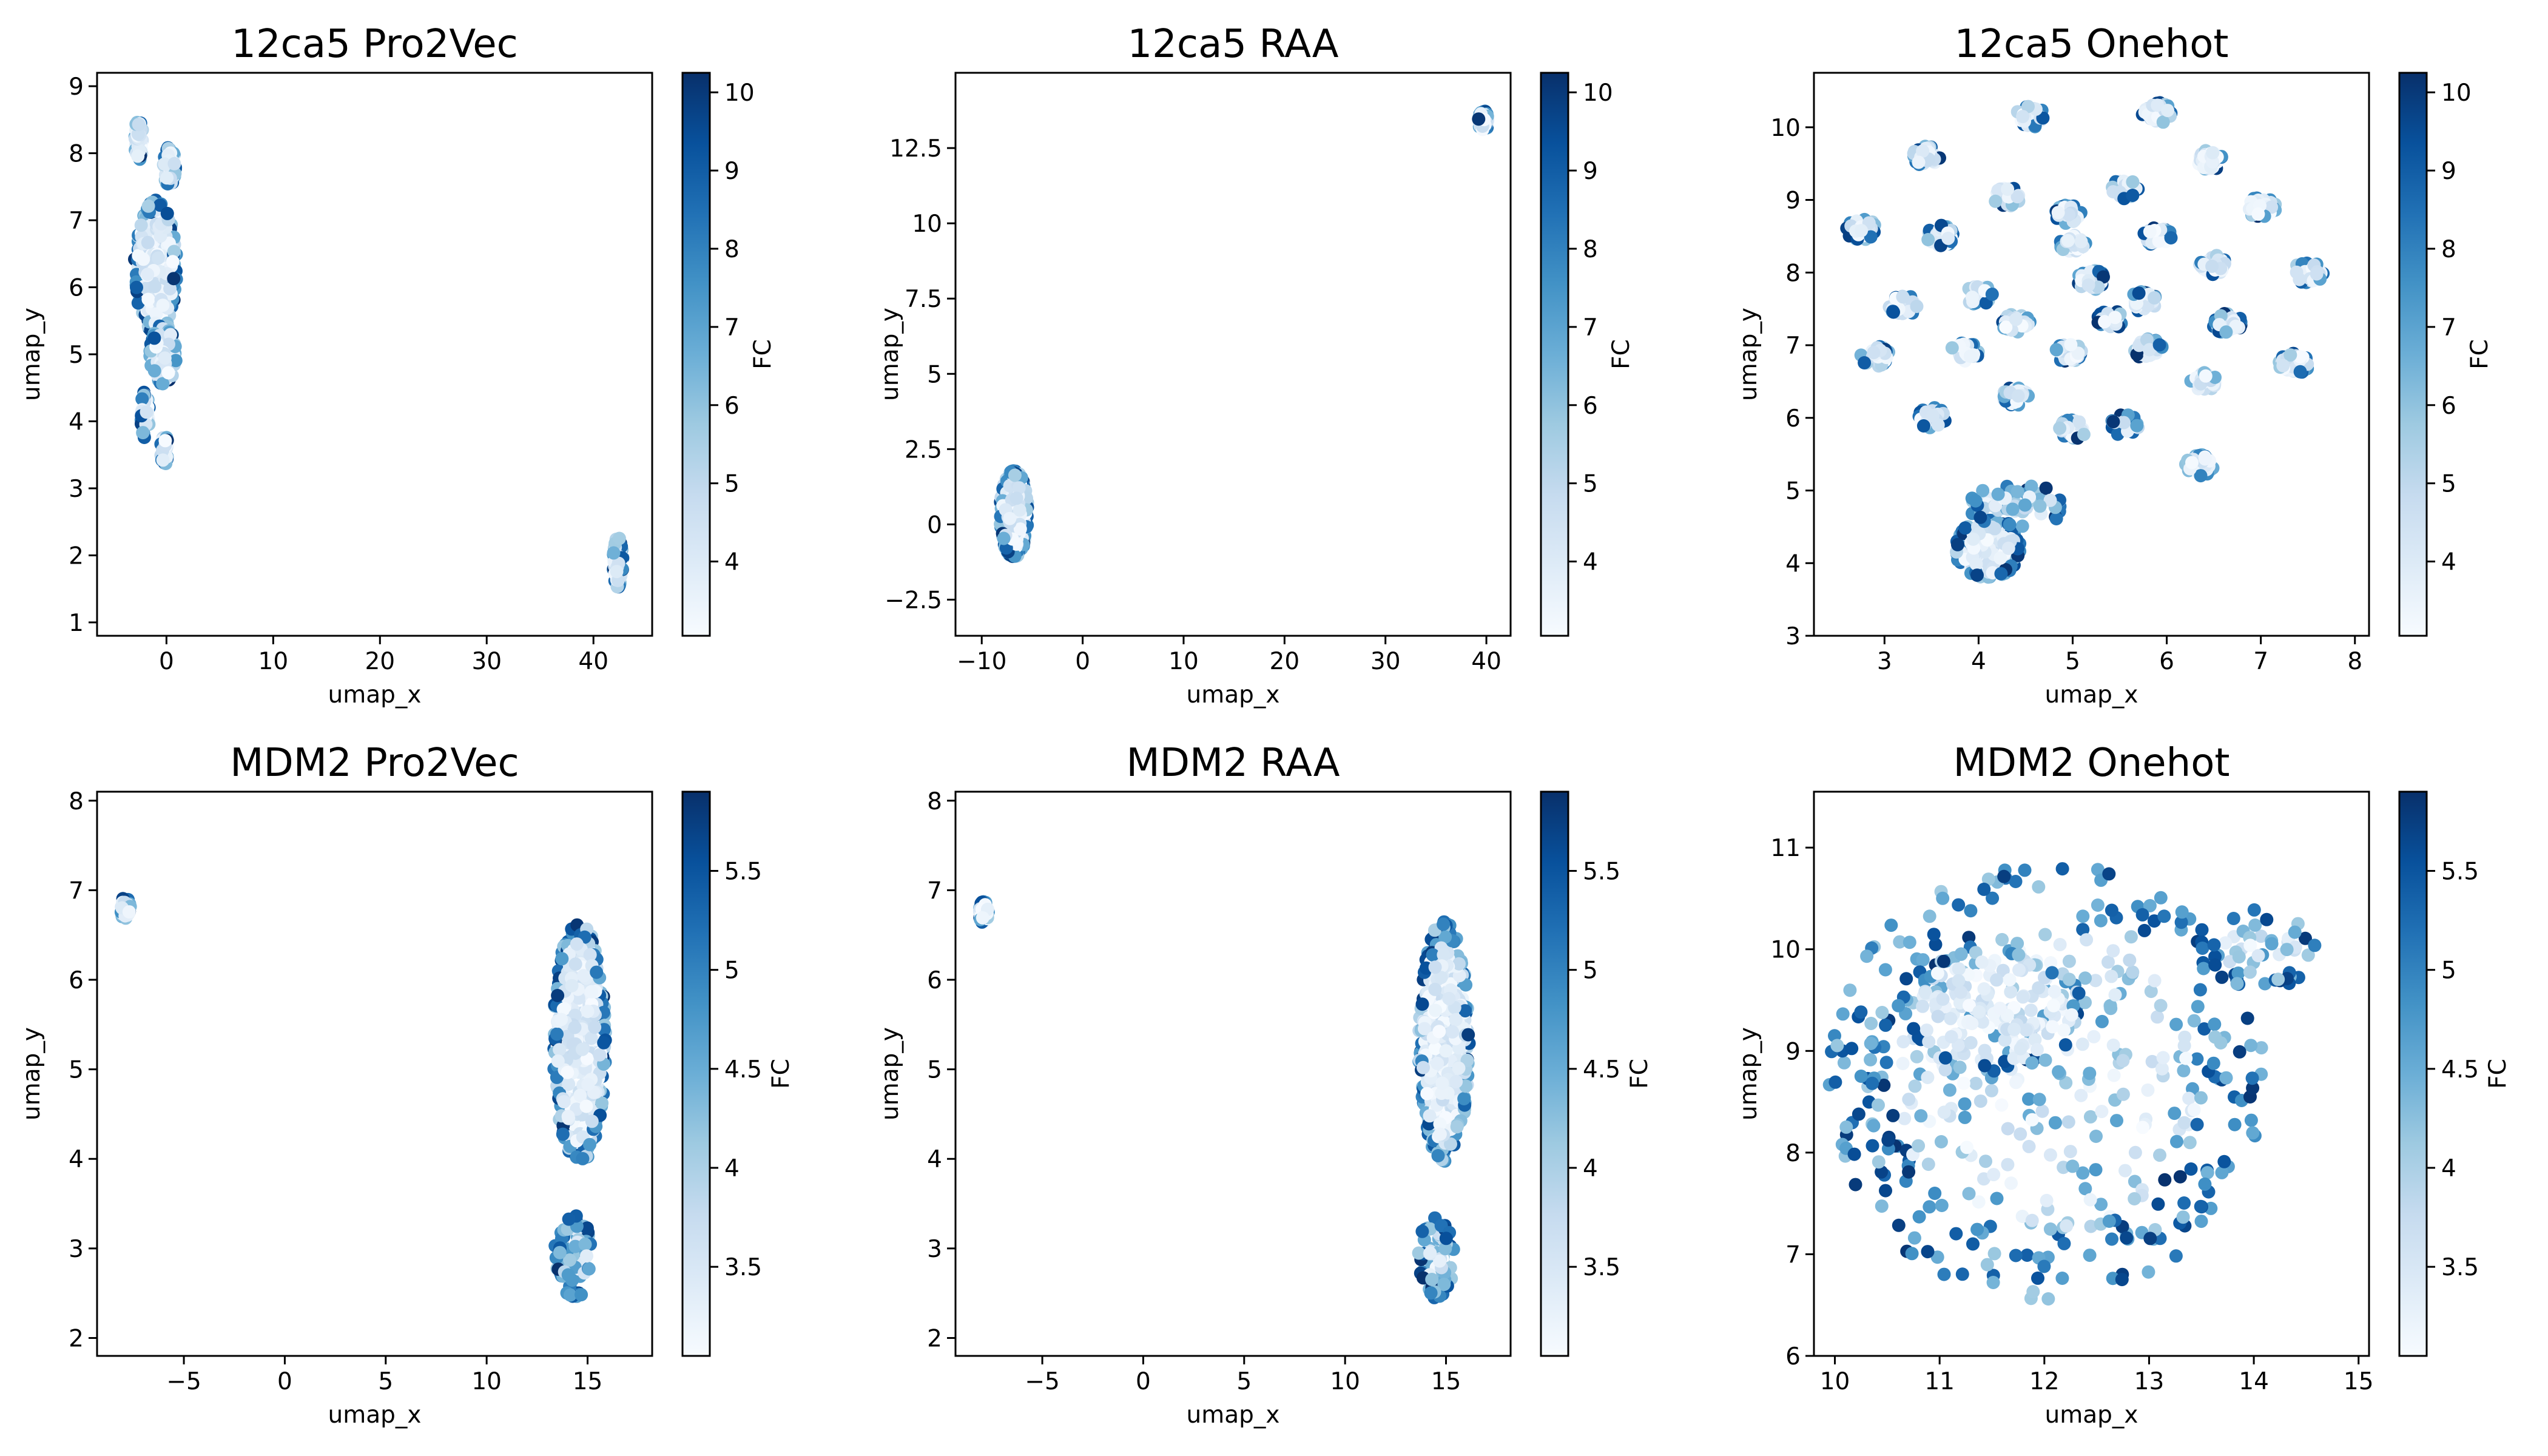  I want to click on y-tick-label: −2.5, so click(913, 600).